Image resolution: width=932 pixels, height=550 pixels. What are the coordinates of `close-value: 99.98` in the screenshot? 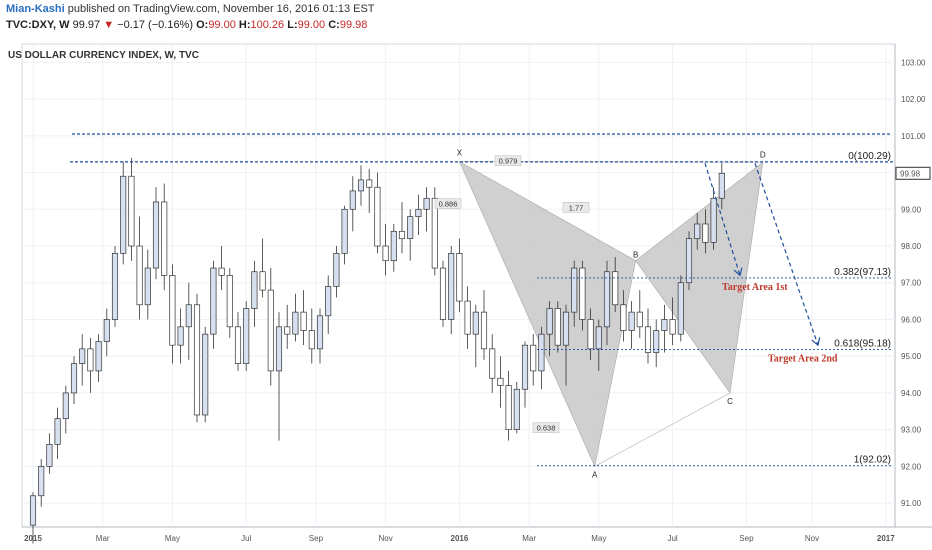 It's located at (353, 25).